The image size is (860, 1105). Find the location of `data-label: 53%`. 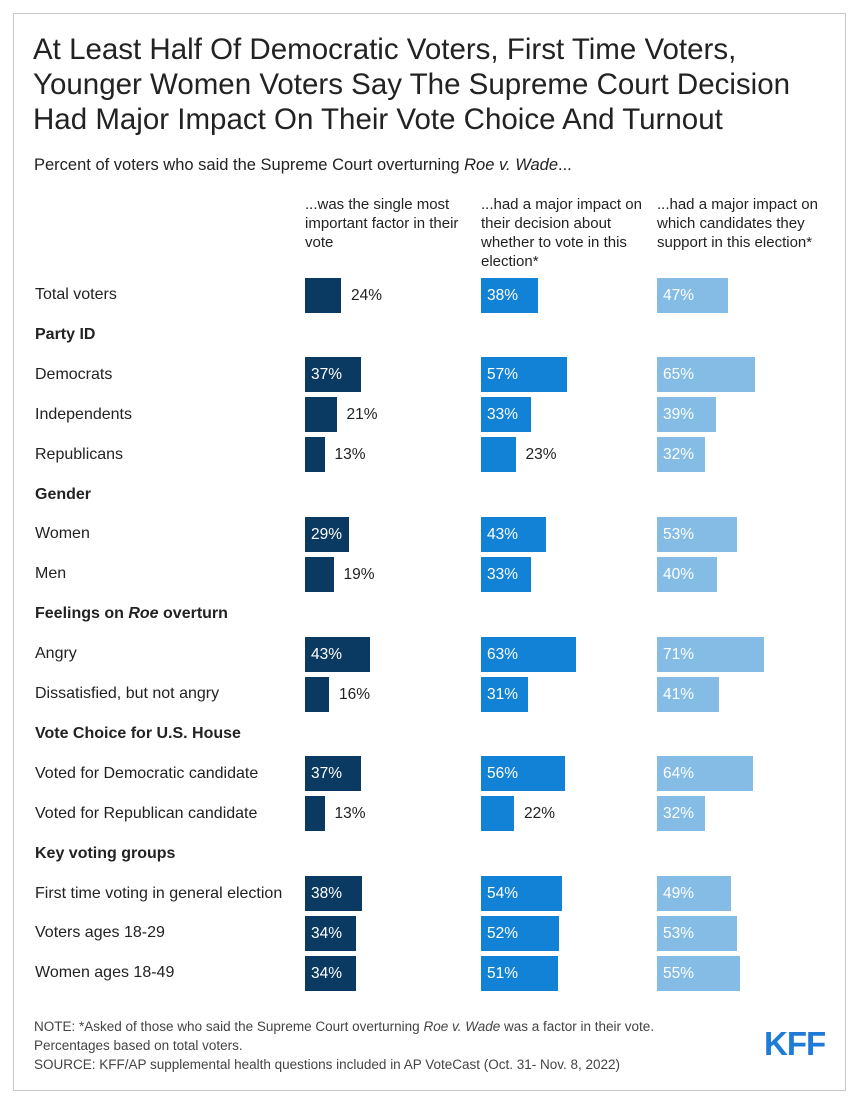

data-label: 53% is located at coordinates (679, 534).